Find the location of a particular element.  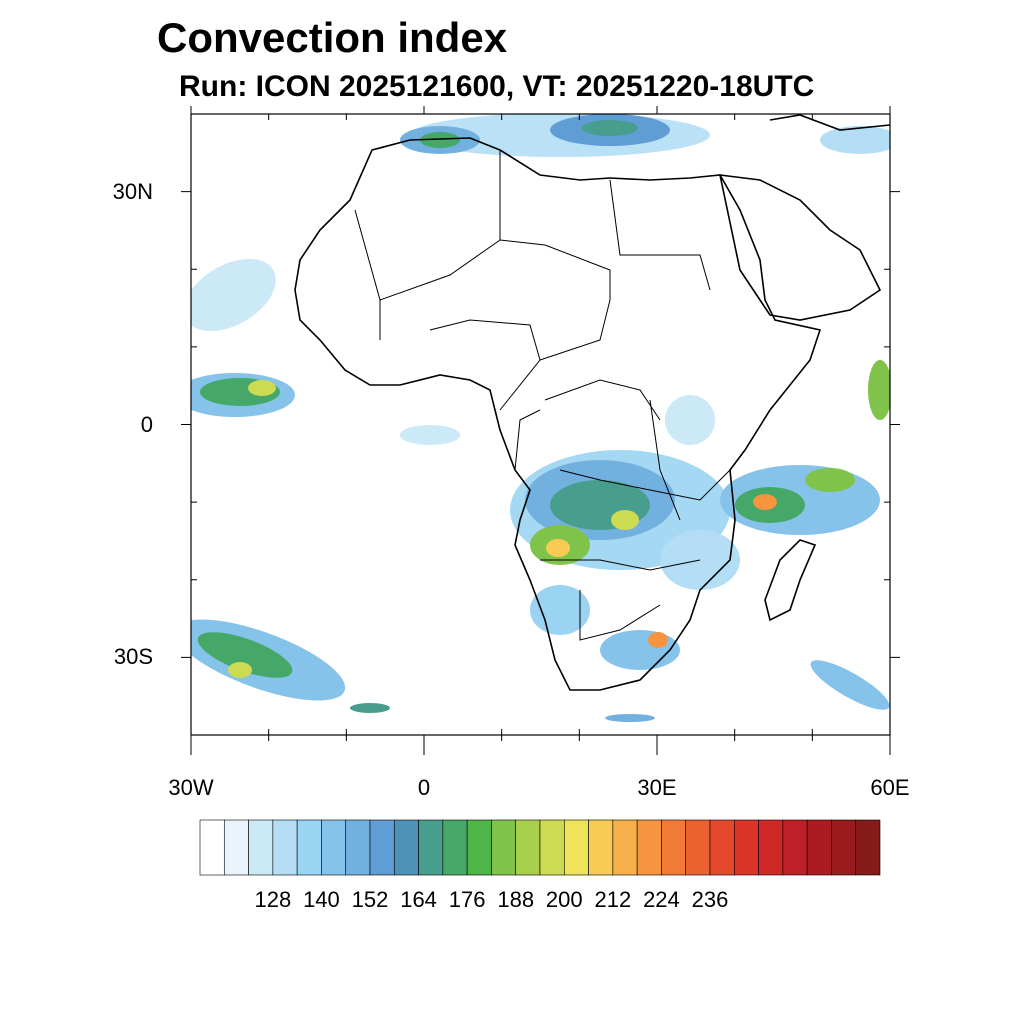

lat-label: 30N is located at coordinates (132, 191).